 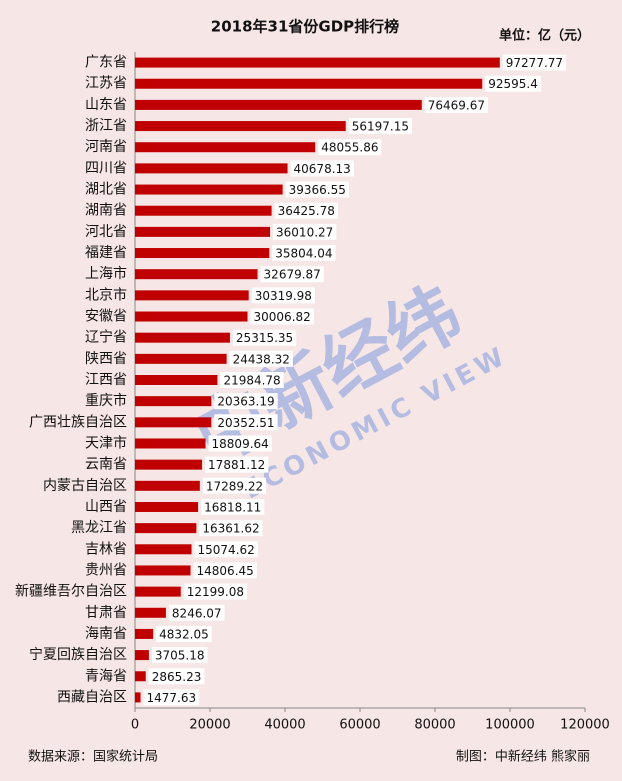 I want to click on x-tick-label: 60000, so click(x=359, y=725).